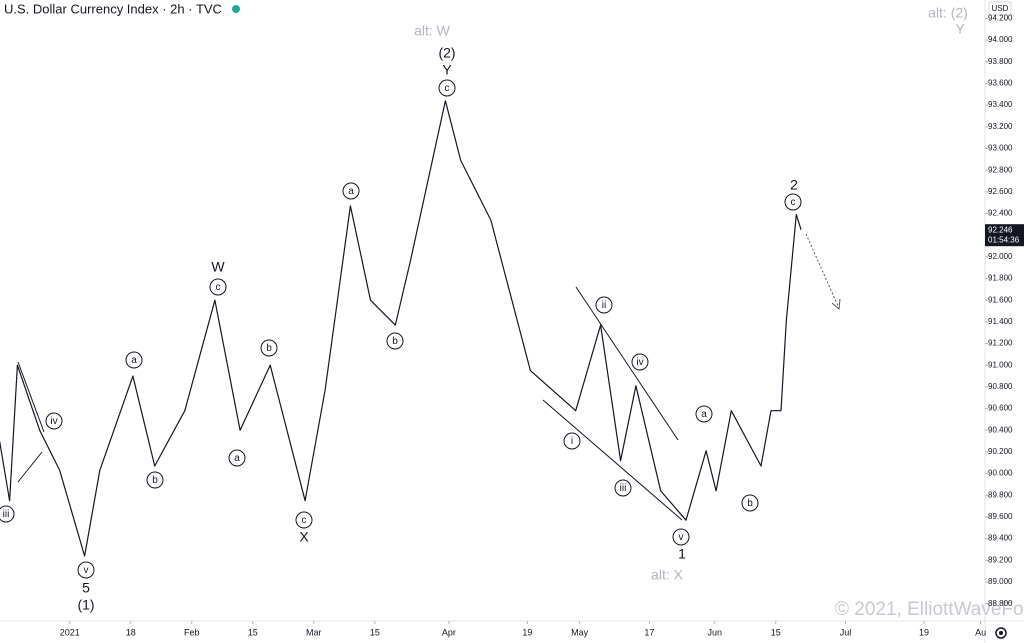  What do you see at coordinates (449, 632) in the screenshot?
I see `x-tick-label: Apr` at bounding box center [449, 632].